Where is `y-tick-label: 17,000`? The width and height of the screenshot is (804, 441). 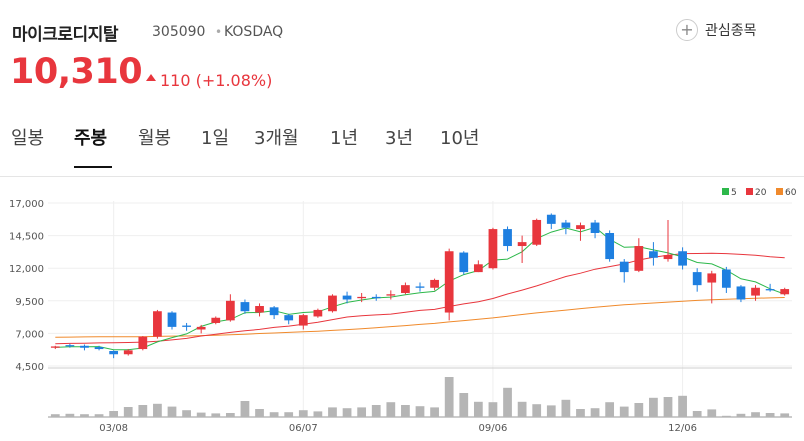 y-tick-label: 17,000 is located at coordinates (26, 204).